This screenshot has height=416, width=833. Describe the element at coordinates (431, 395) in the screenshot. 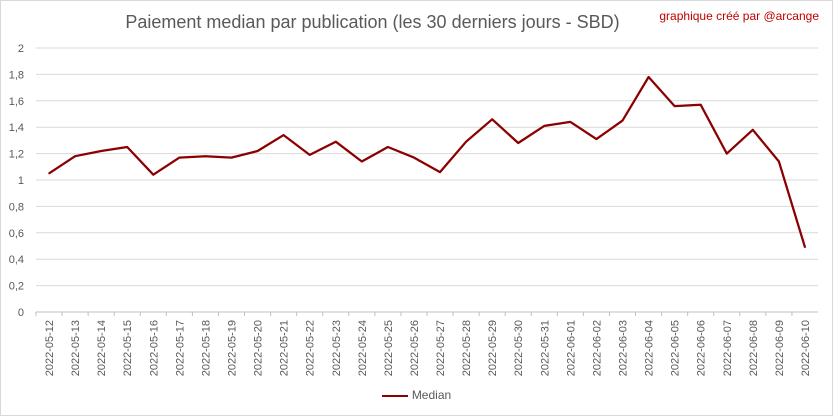

I see `legend-label-median: Median` at that location.